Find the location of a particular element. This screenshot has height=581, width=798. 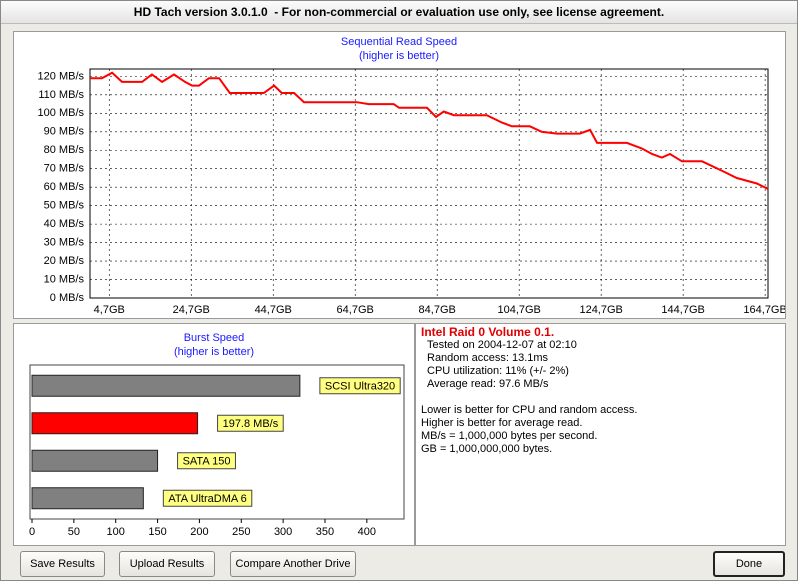

y-tick-label: 60 MB/s is located at coordinates (64, 187).